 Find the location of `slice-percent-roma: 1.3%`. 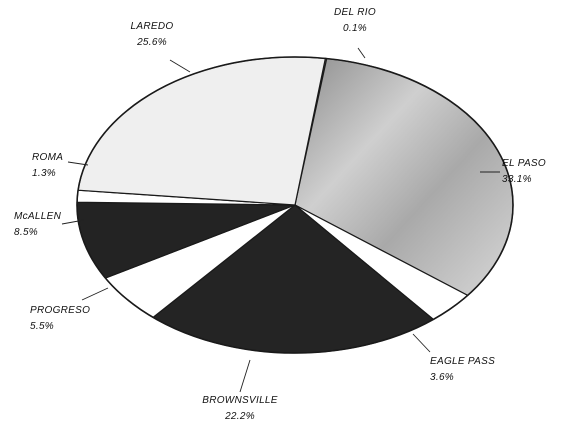

slice-percent-roma: 1.3% is located at coordinates (44, 173).